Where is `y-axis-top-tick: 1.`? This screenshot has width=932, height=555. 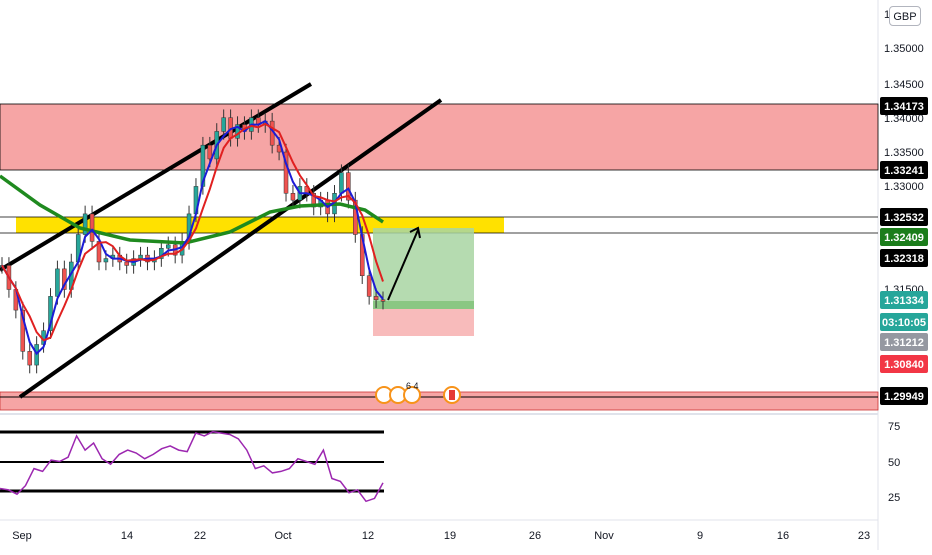 y-axis-top-tick: 1. is located at coordinates (888, 15).